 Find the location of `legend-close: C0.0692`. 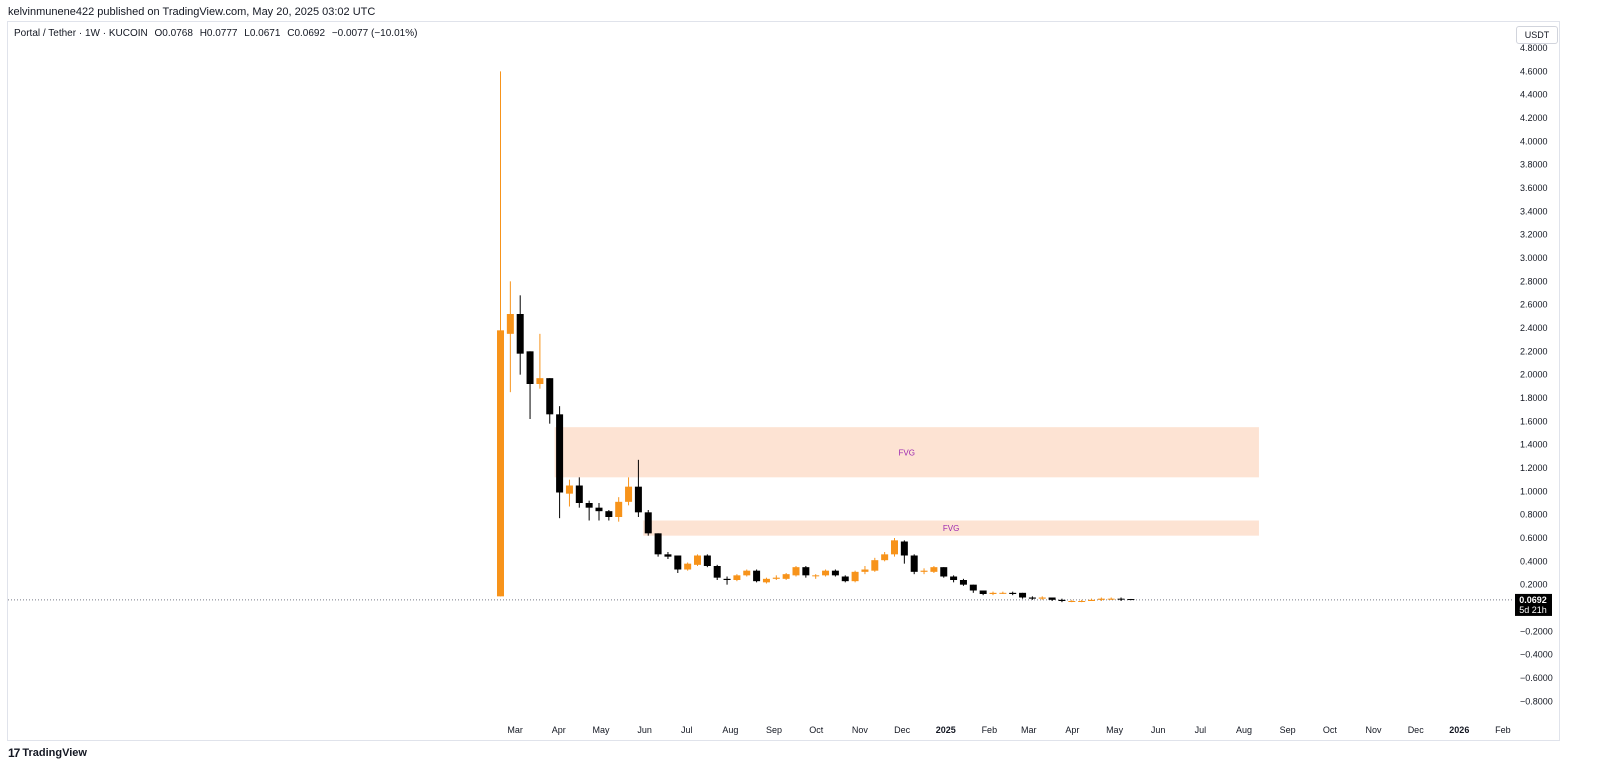

legend-close: C0.0692 is located at coordinates (306, 33).